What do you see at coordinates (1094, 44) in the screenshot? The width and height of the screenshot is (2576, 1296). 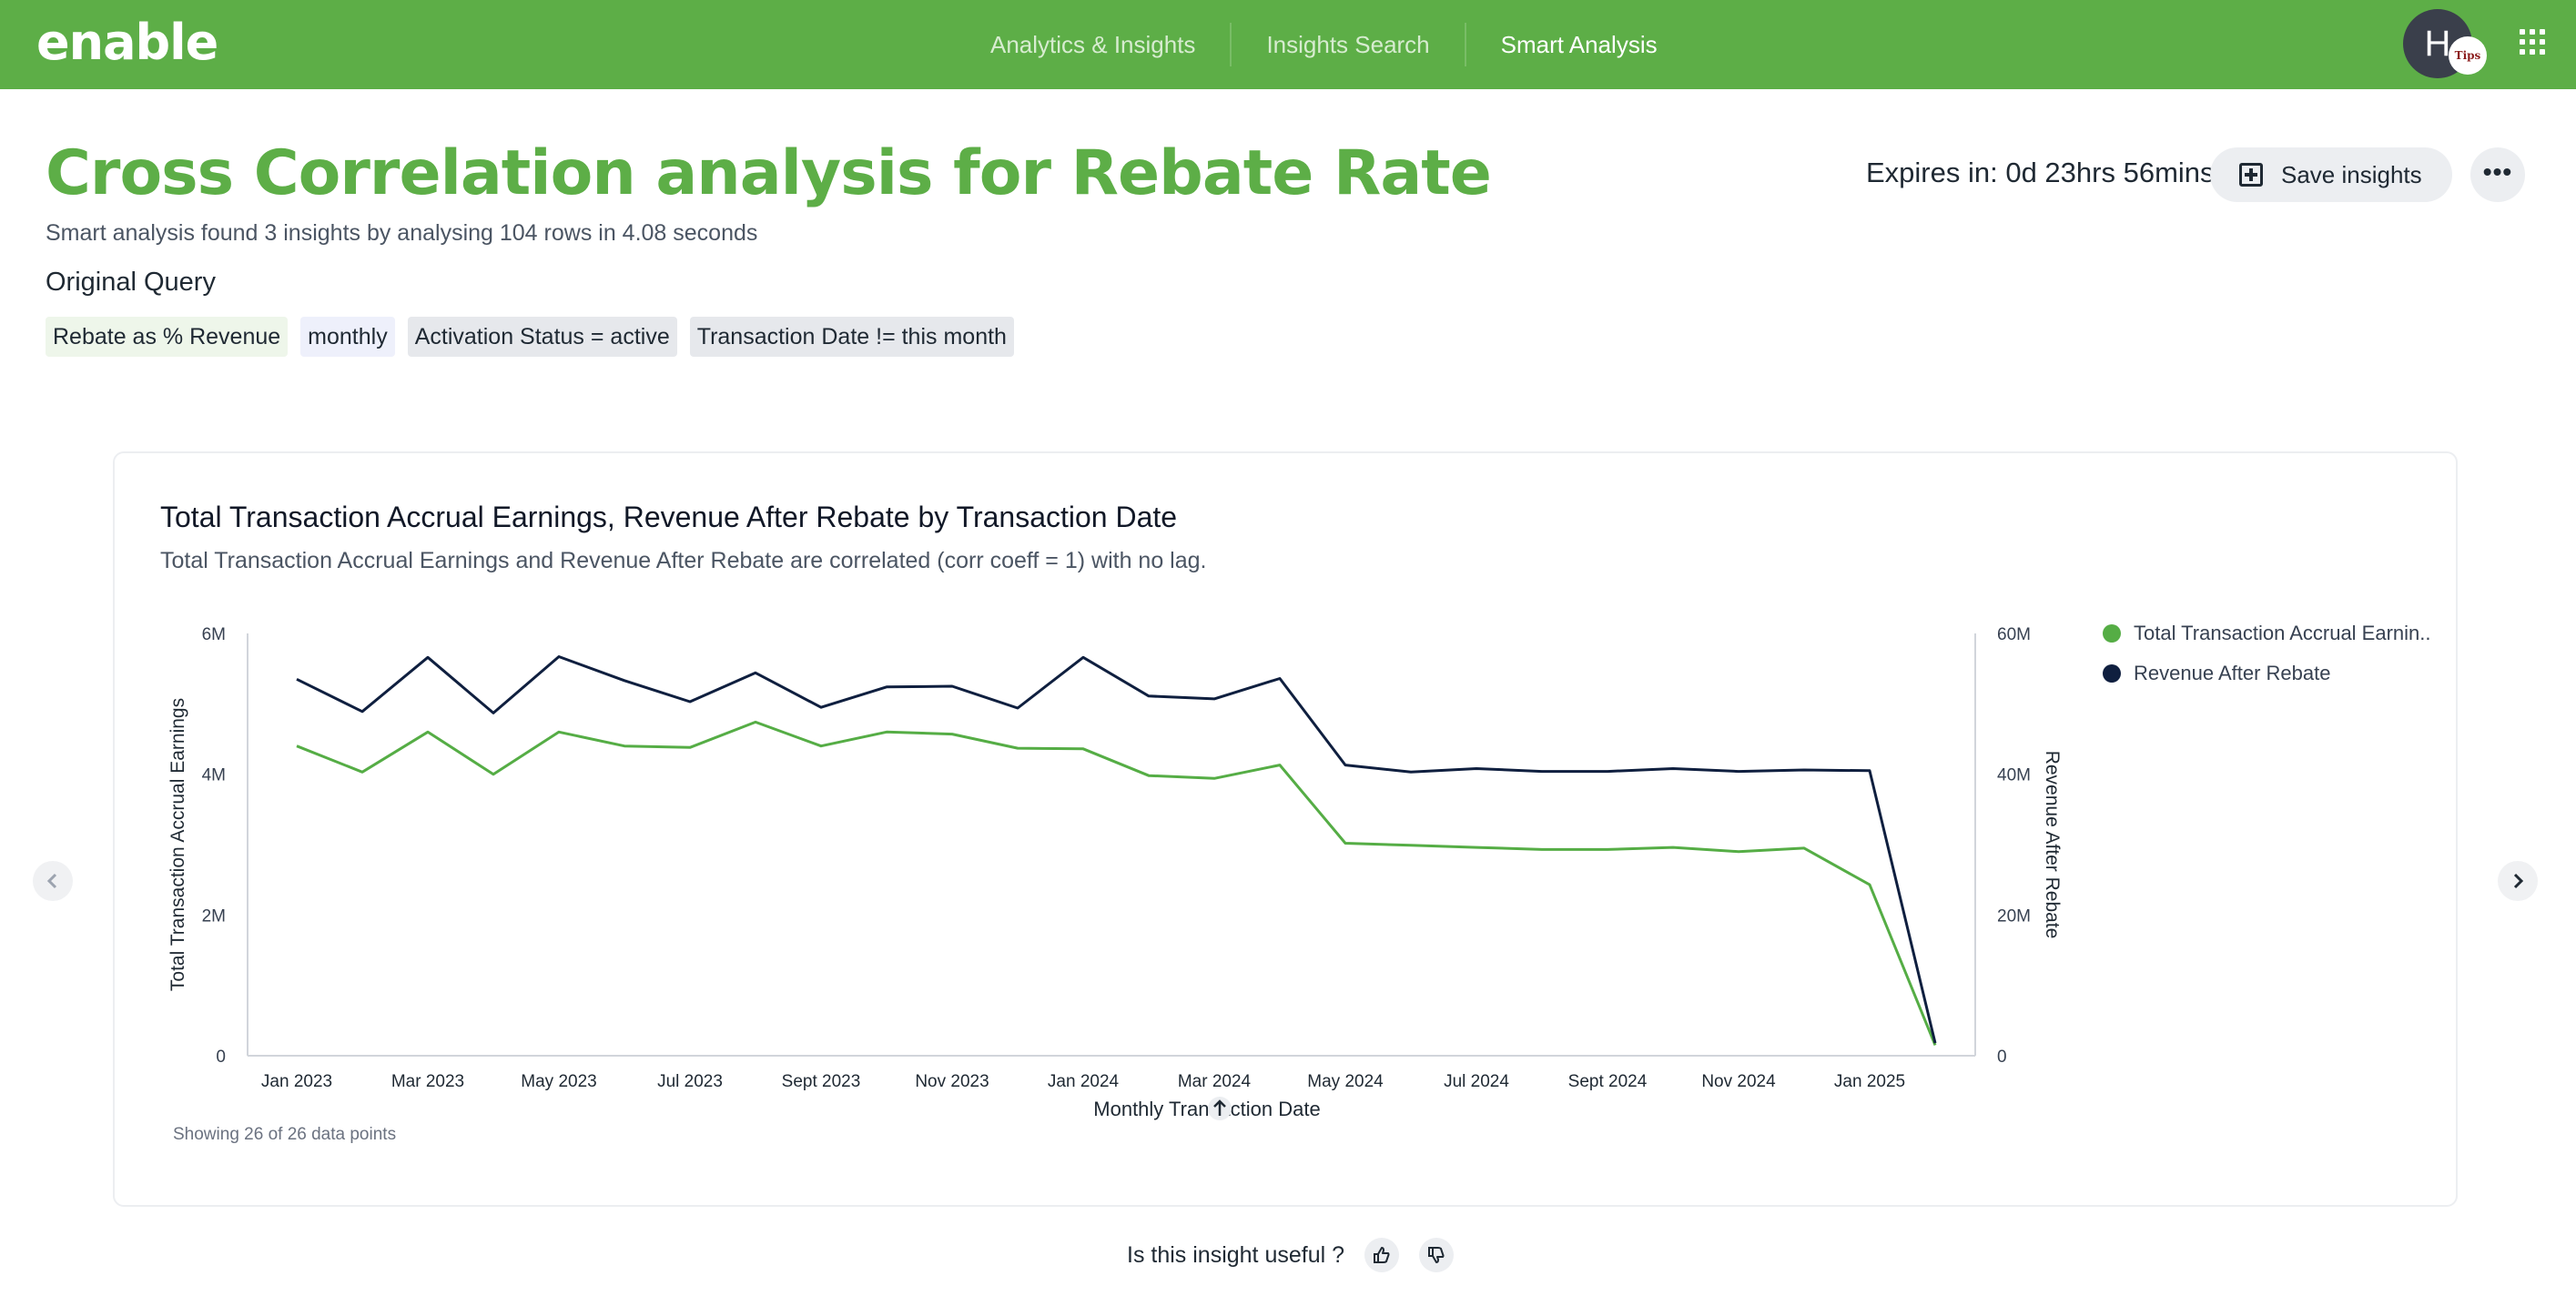 I see `nav-analytics-insights: Analytics & Insights` at bounding box center [1094, 44].